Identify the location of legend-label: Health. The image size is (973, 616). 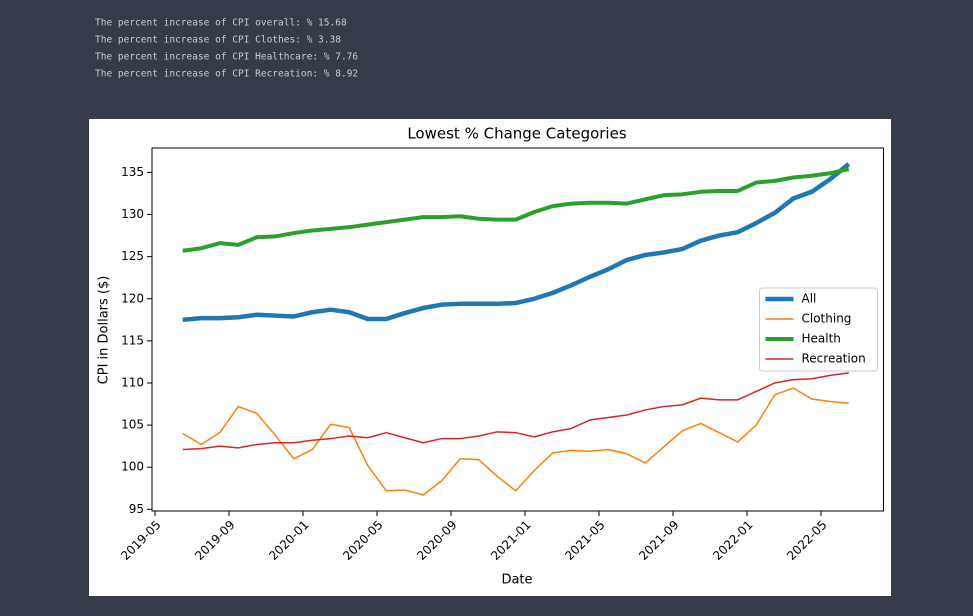
(821, 339).